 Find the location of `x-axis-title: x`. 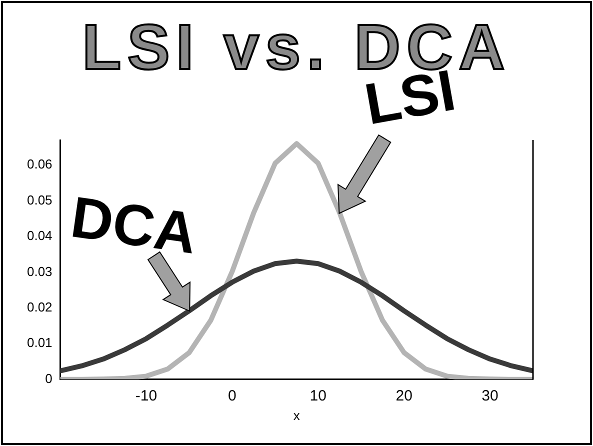

x-axis-title: x is located at coordinates (296, 415).